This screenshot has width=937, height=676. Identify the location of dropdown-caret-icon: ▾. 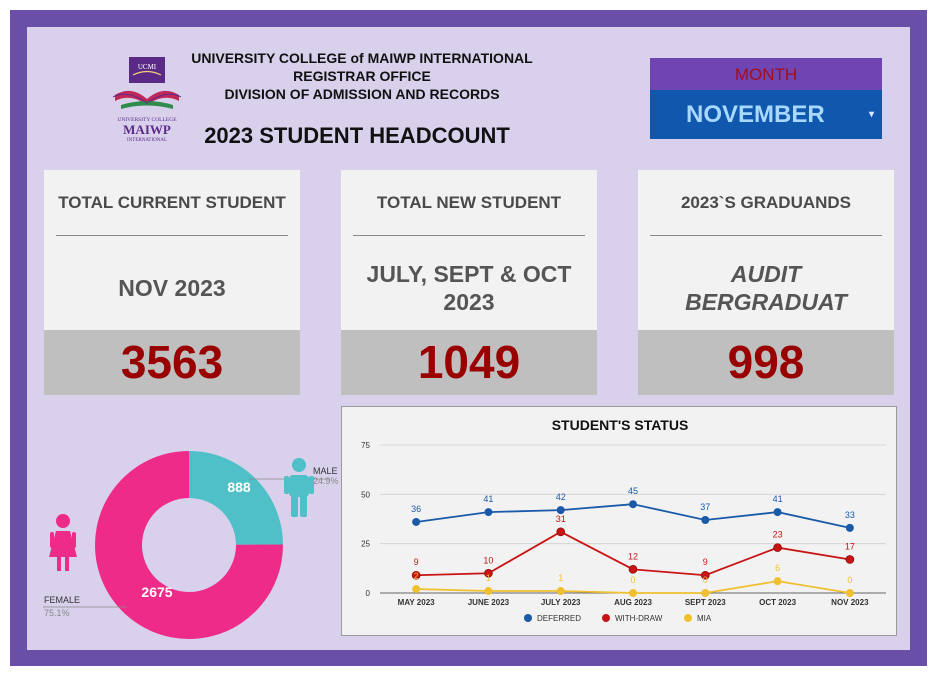
(871, 114).